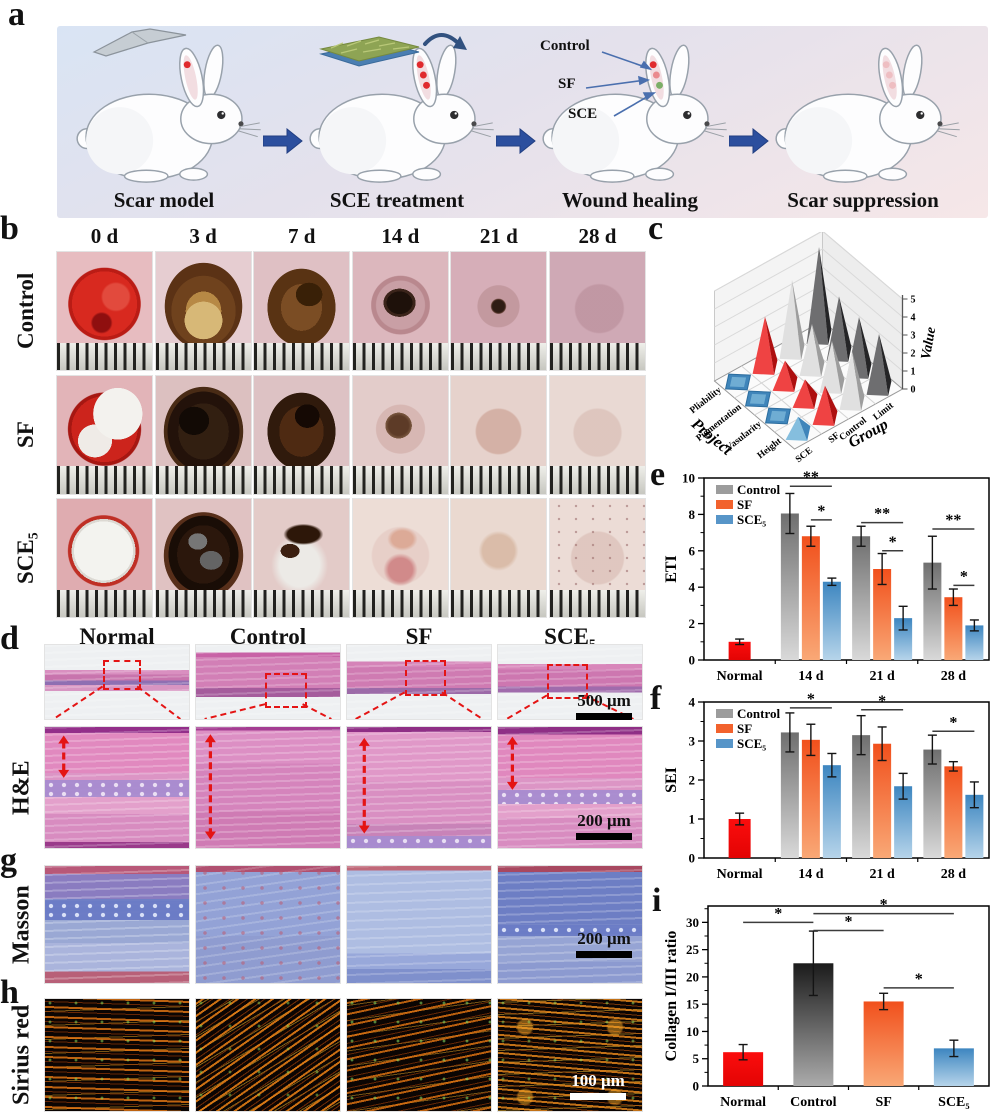  What do you see at coordinates (656, 228) in the screenshot?
I see `panel-letter-c: c` at bounding box center [656, 228].